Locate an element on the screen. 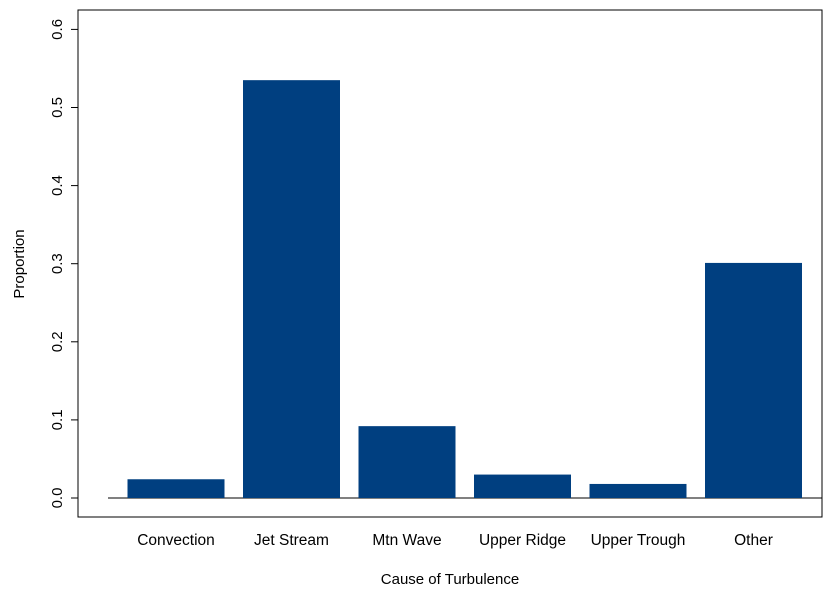  y-tick-label: 0.0 is located at coordinates (57, 498).